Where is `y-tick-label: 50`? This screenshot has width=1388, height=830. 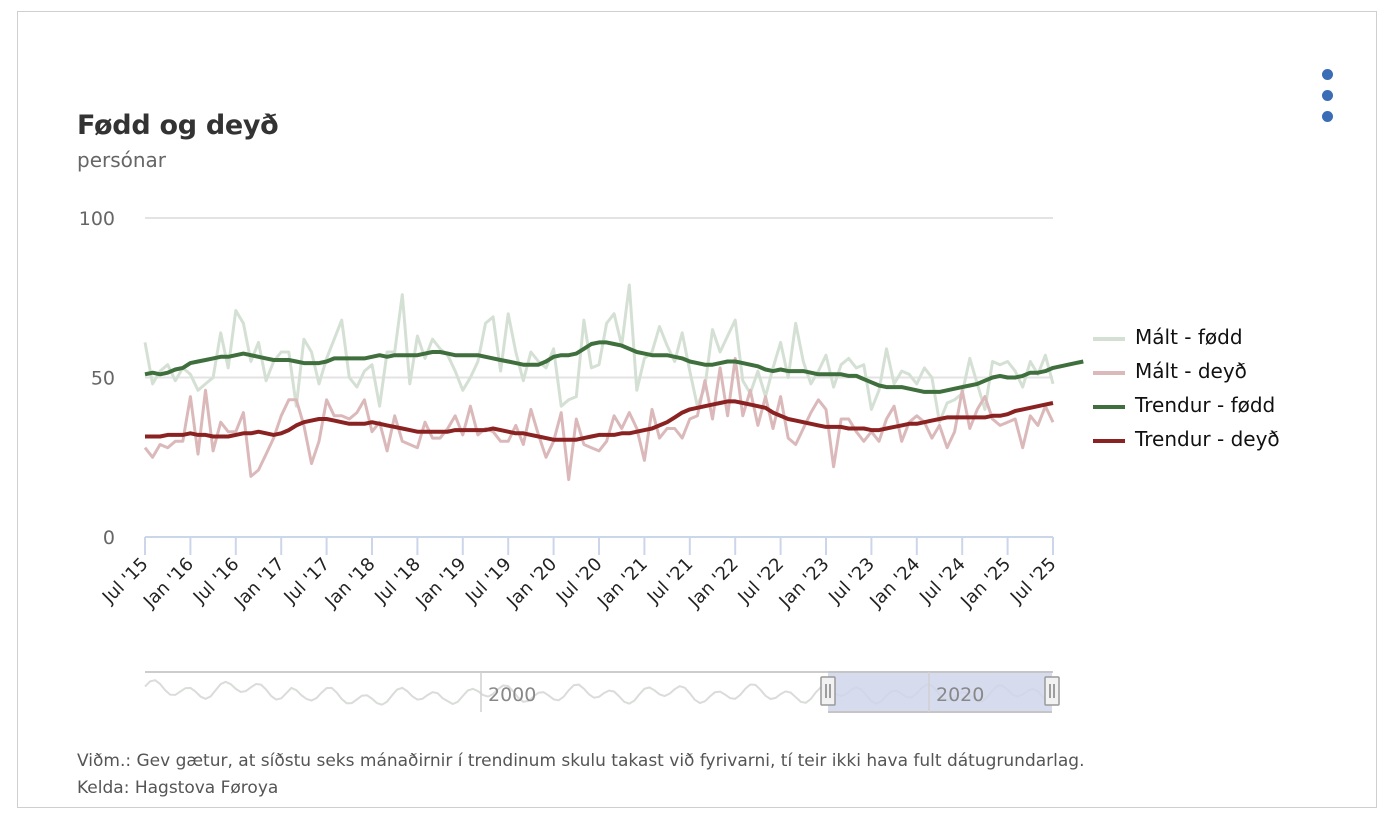 y-tick-label: 50 is located at coordinates (103, 379).